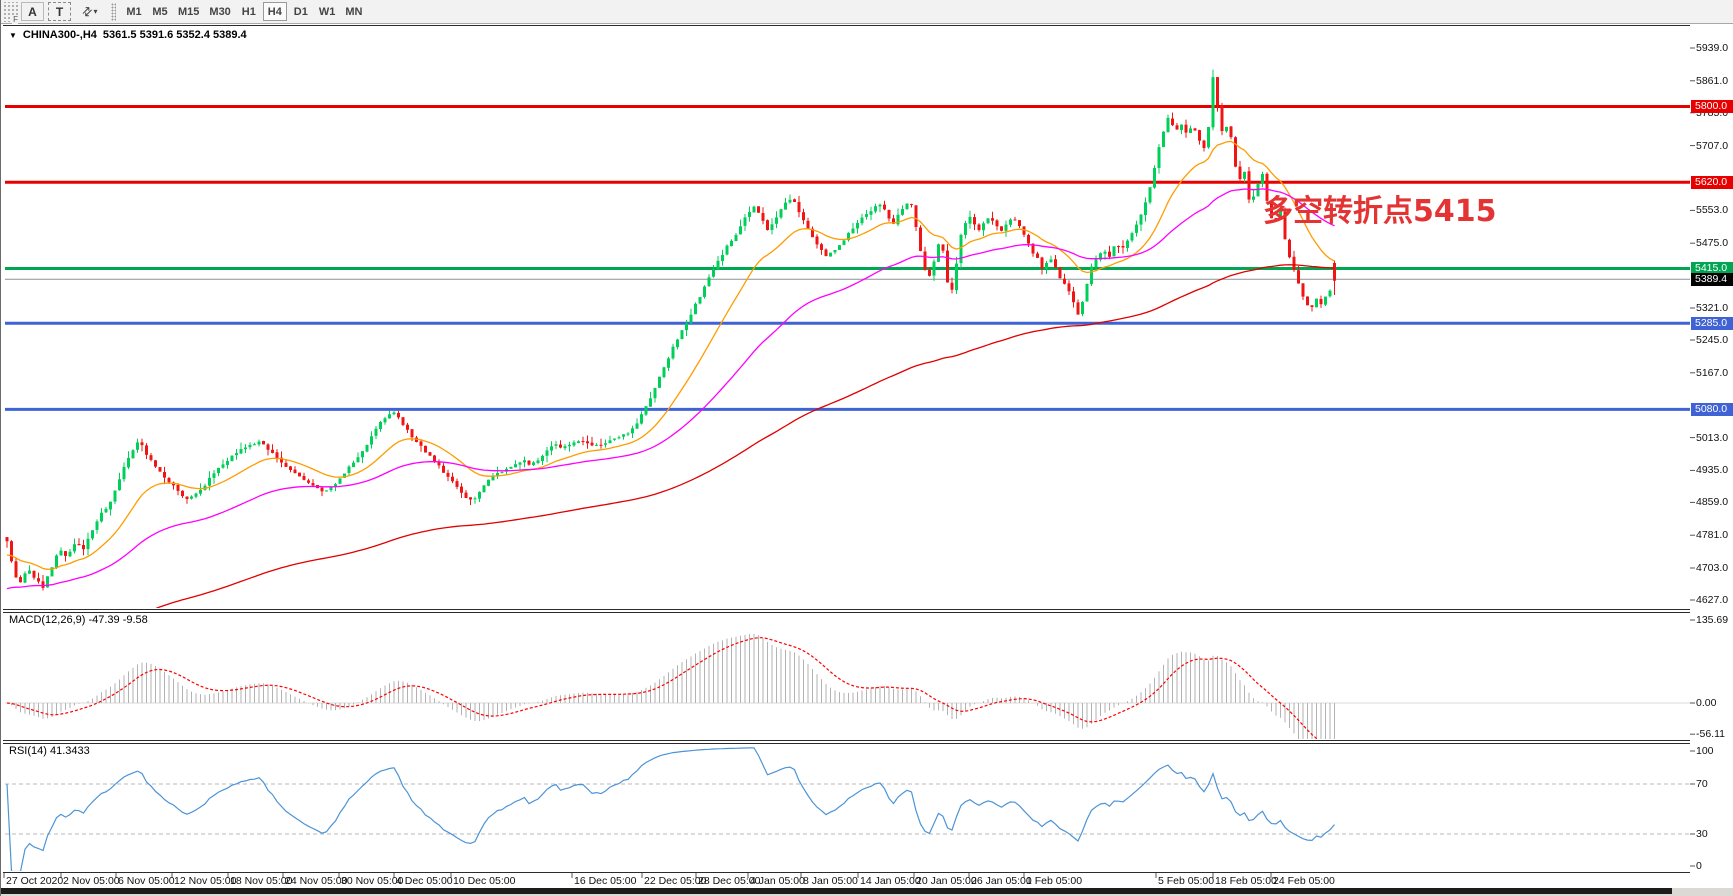 This screenshot has height=896, width=1733. What do you see at coordinates (1712, 409) in the screenshot?
I see `price-tag-5080-0: 5080.0` at bounding box center [1712, 409].